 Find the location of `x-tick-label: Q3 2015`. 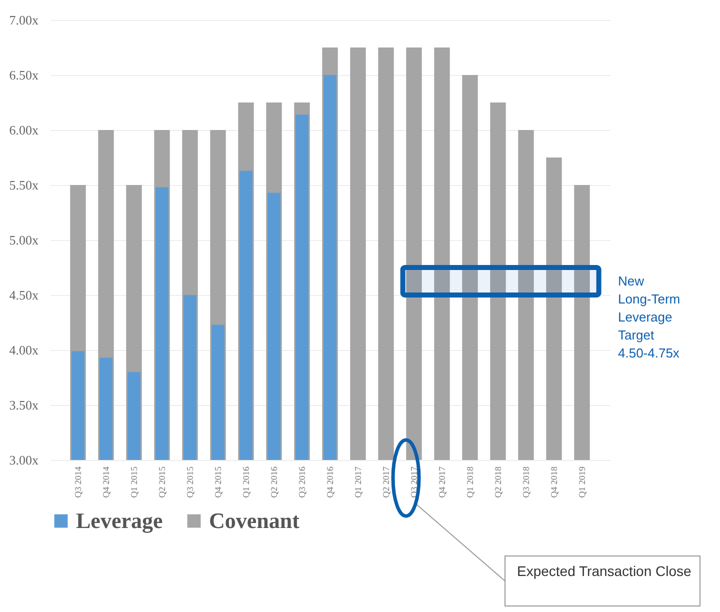

x-tick-label: Q3 2015 is located at coordinates (190, 482).